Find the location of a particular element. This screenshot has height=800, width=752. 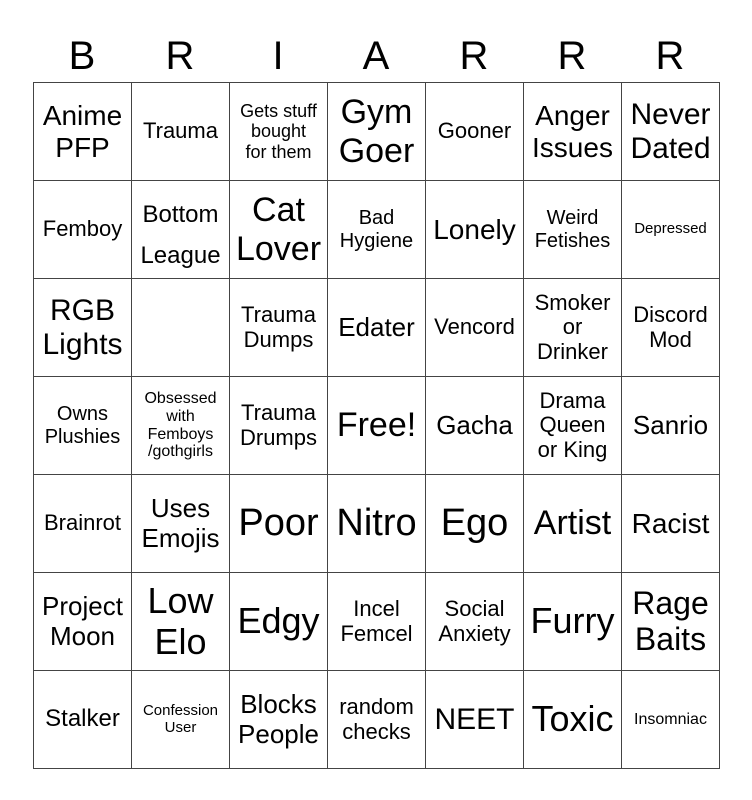

bingo-cell: Obsessed with Femboys /gothgirls is located at coordinates (181, 426).